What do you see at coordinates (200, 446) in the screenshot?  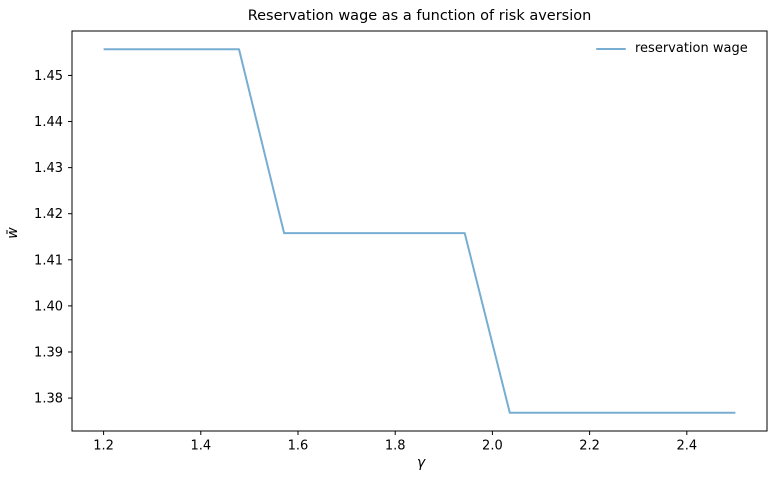 I see `x-tick-label: 1.4` at bounding box center [200, 446].